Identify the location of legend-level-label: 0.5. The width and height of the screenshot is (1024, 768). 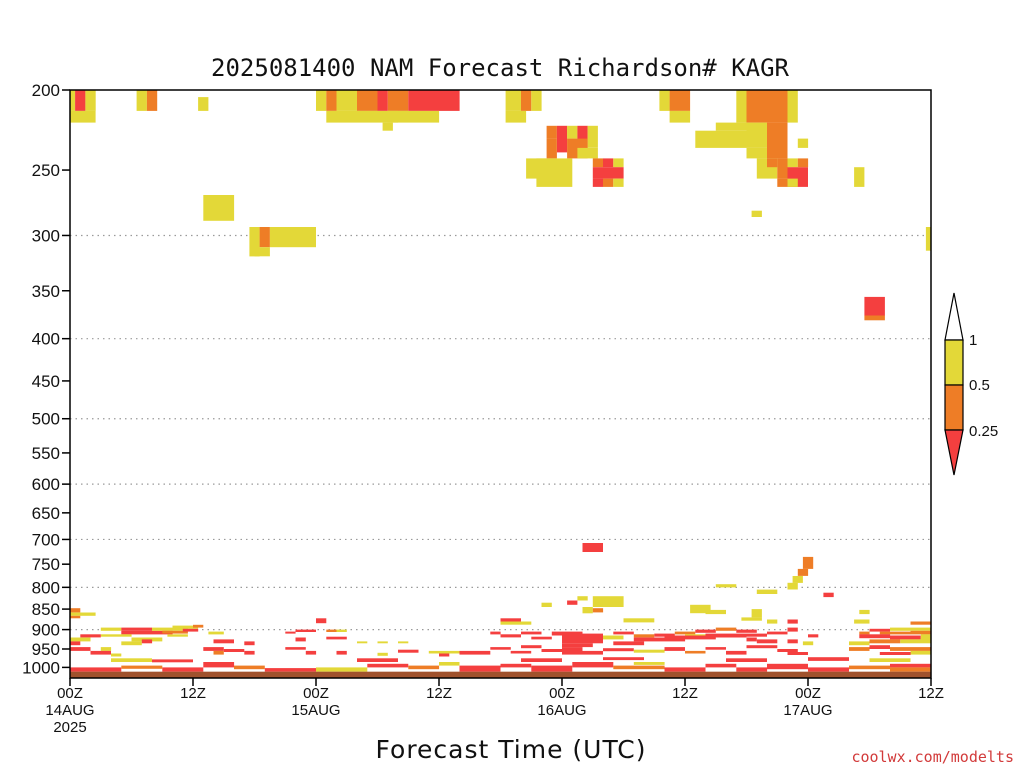
(979, 385).